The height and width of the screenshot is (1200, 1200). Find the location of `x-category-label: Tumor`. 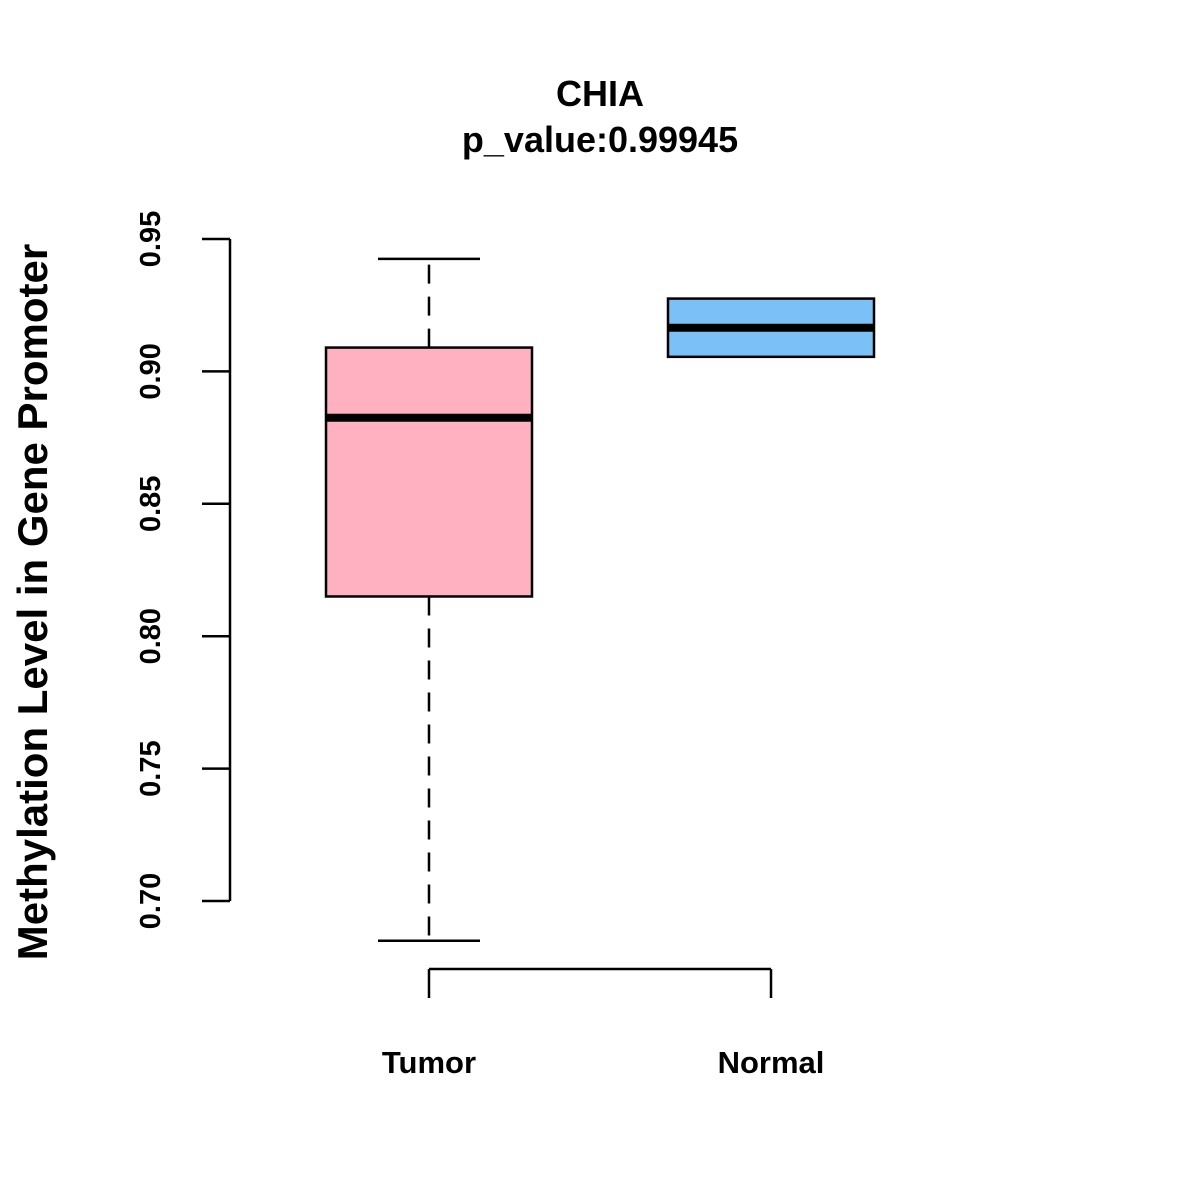

x-category-label: Tumor is located at coordinates (429, 1062).